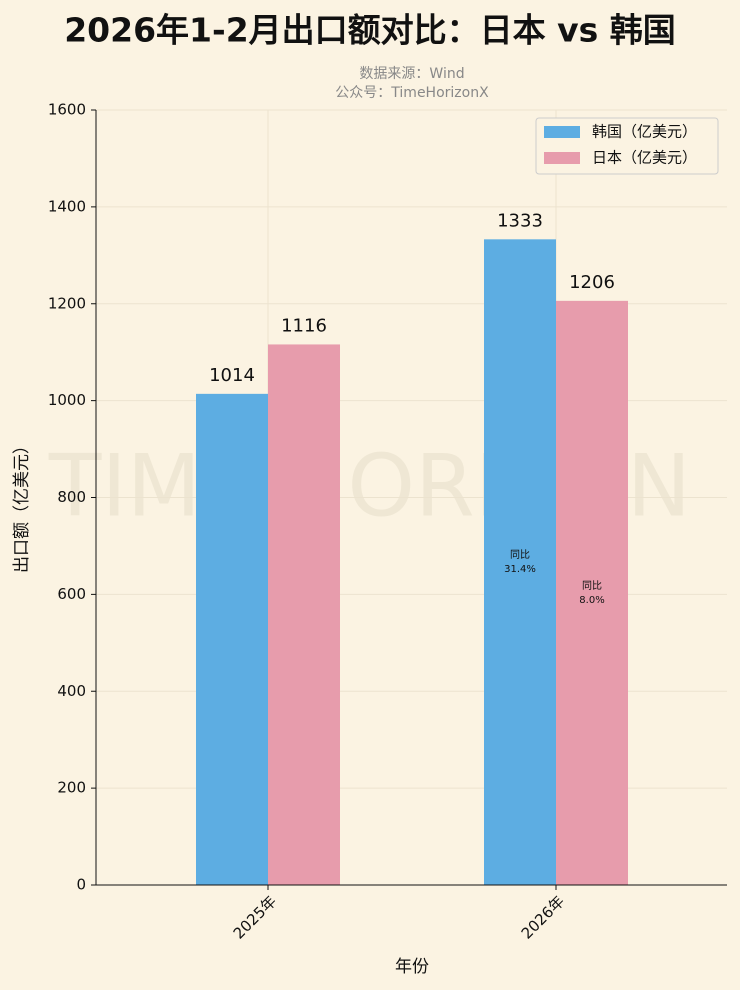  What do you see at coordinates (71, 594) in the screenshot?
I see `y-tick-label: 600` at bounding box center [71, 594].